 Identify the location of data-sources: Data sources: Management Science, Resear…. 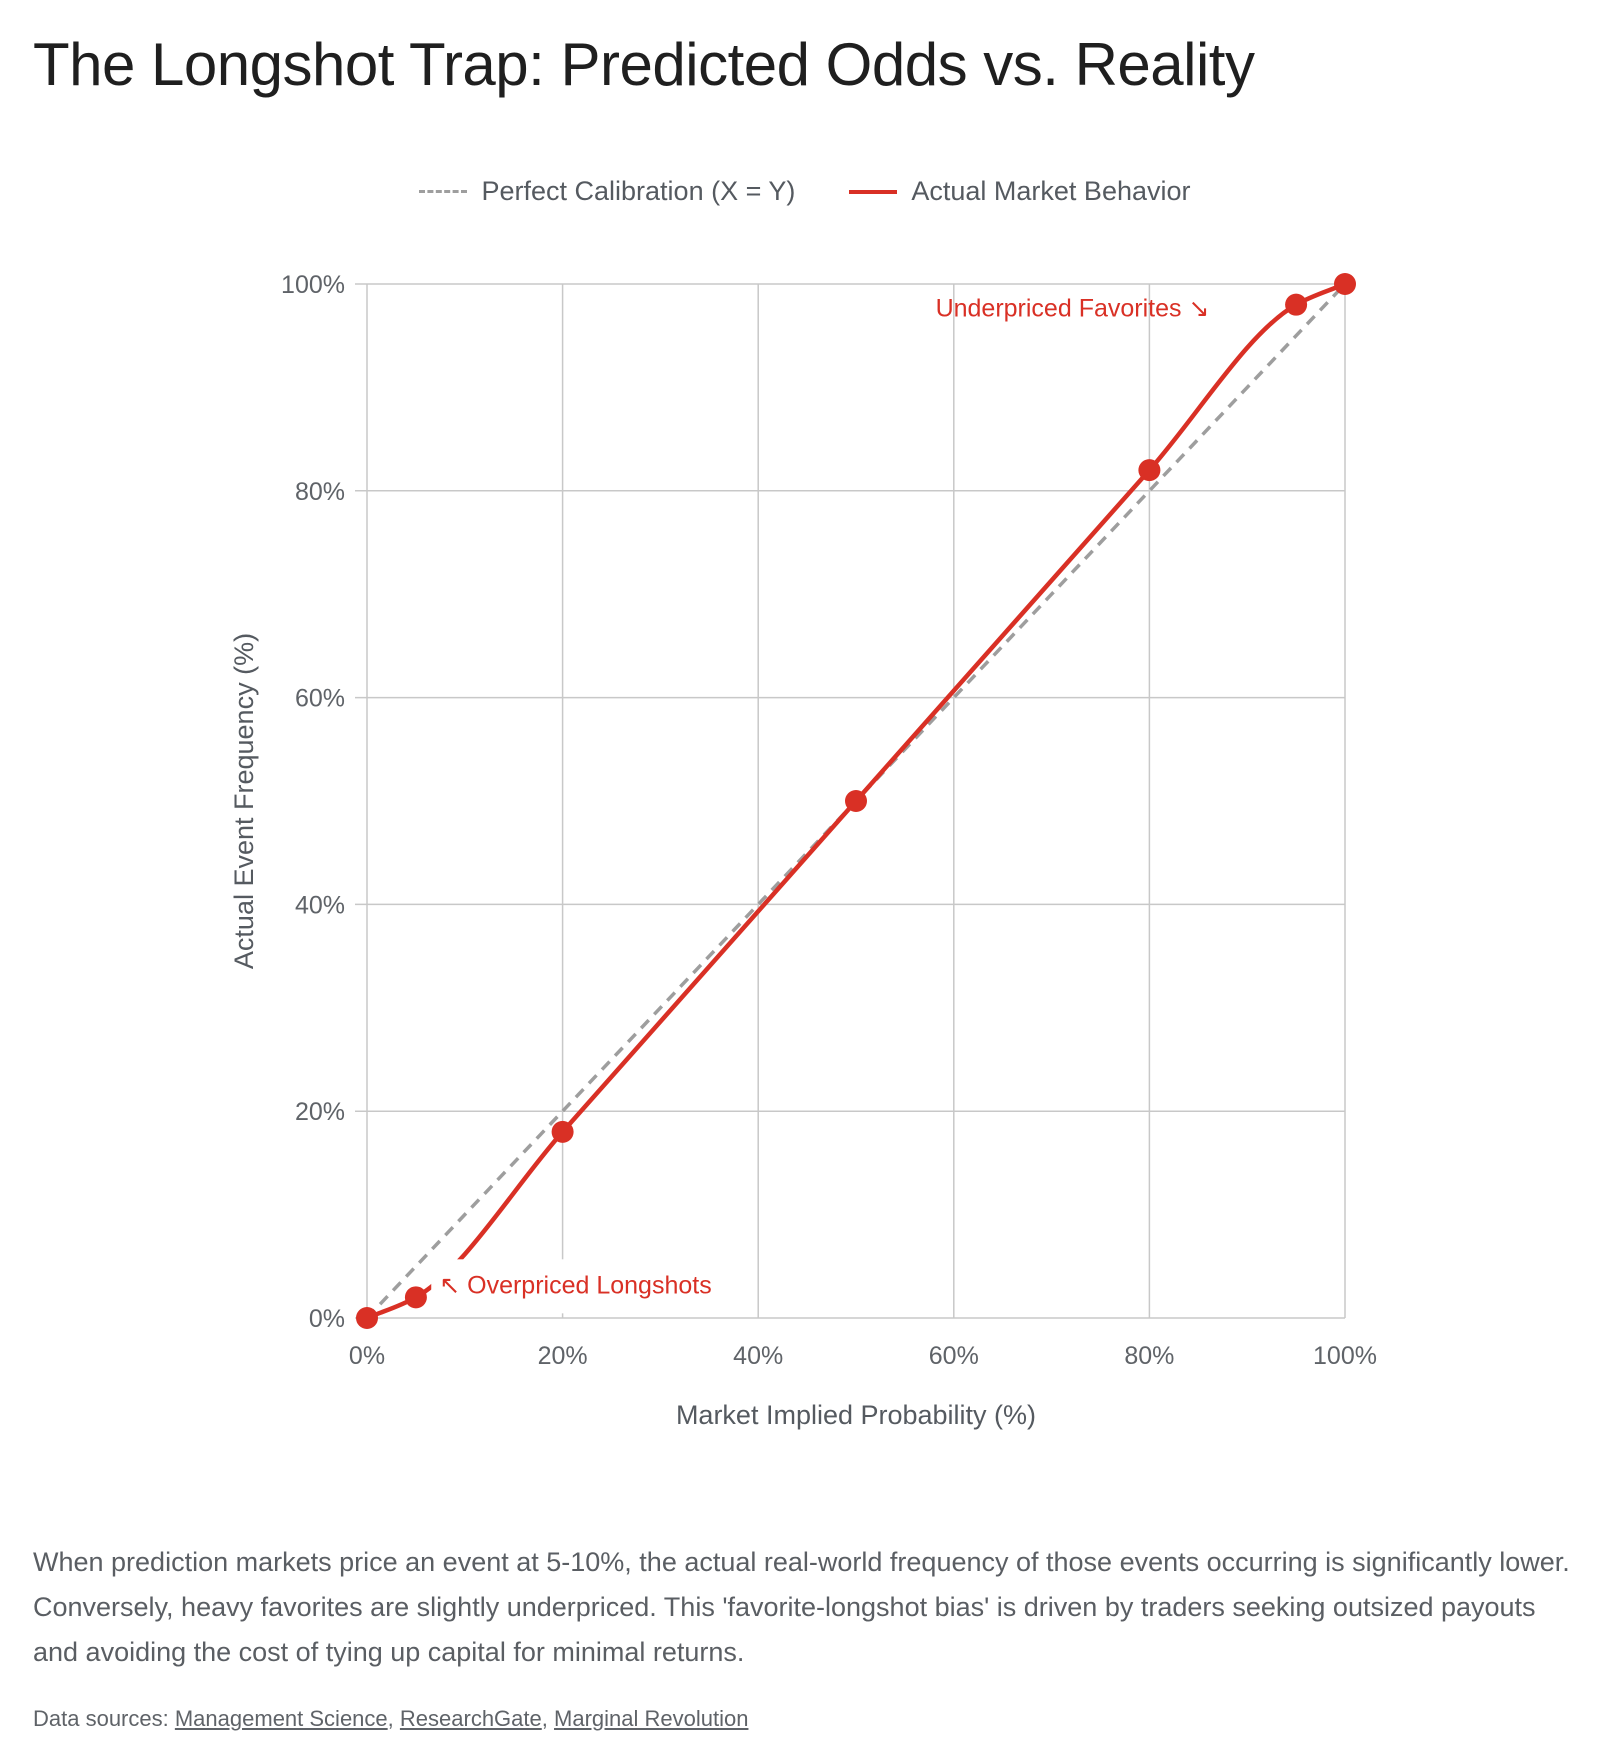
(390, 1719).